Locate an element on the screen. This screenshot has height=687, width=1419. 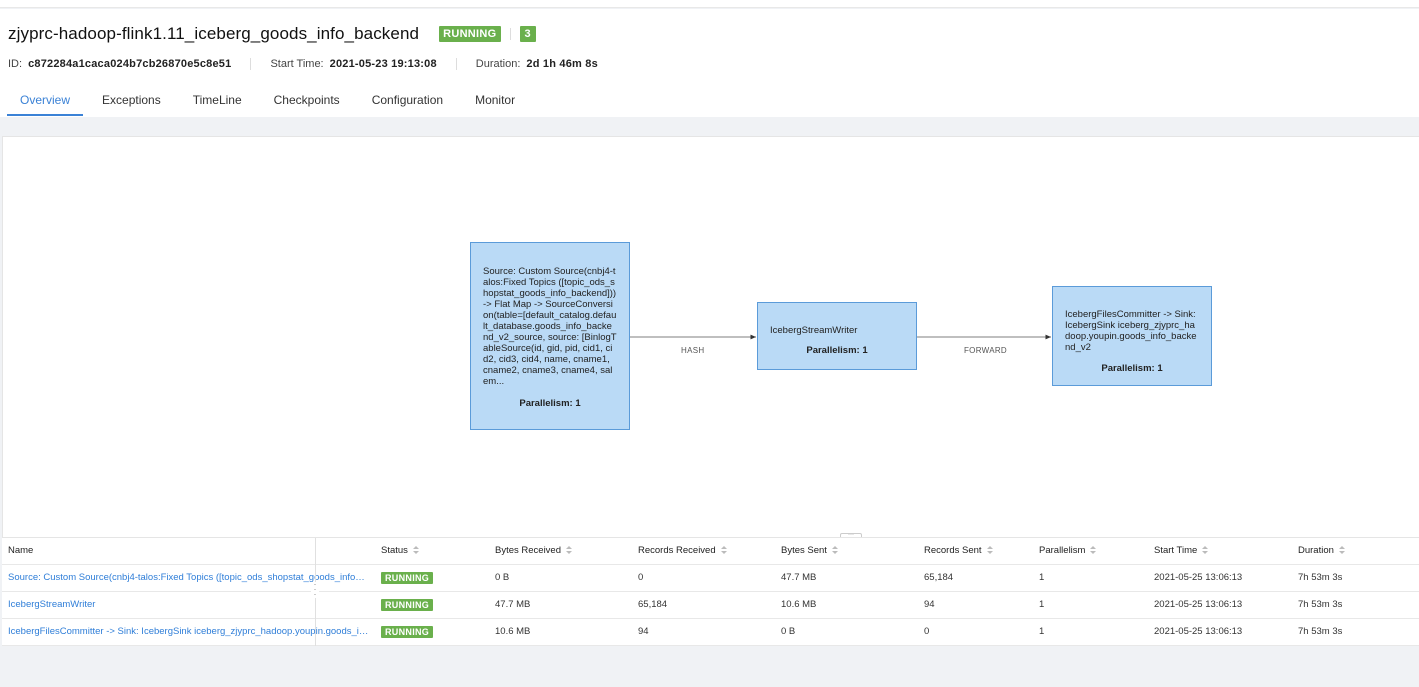
column-header-label: Start Time is located at coordinates (1176, 551).